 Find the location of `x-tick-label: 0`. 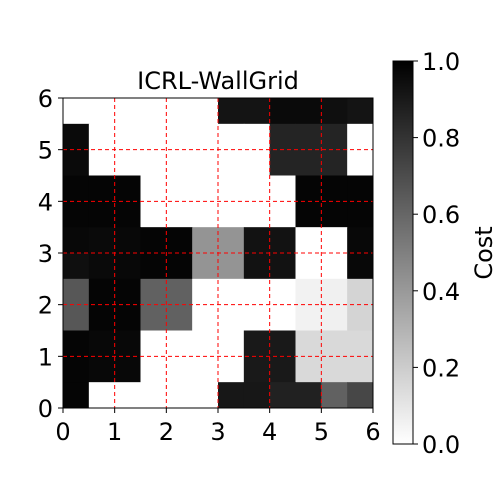

x-tick-label: 0 is located at coordinates (62, 432).